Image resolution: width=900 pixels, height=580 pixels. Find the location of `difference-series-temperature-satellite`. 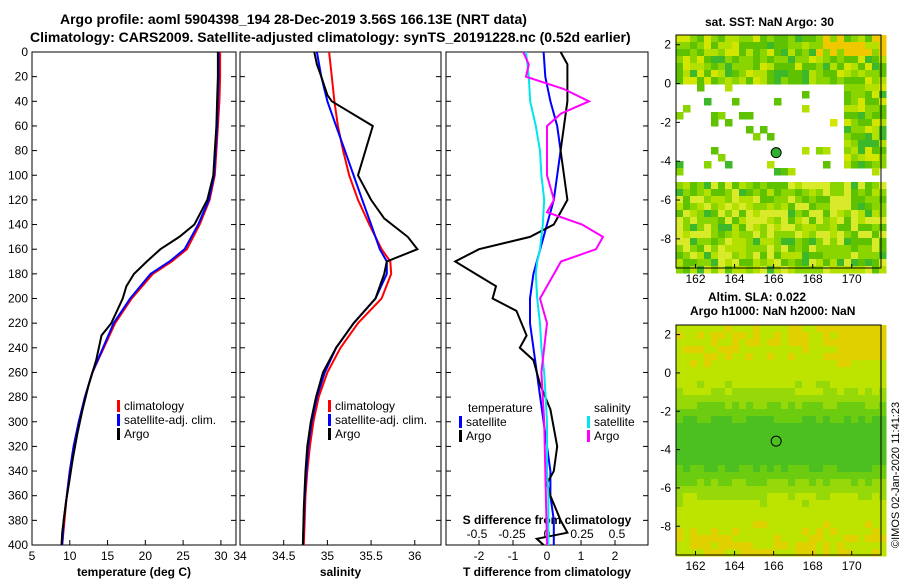

difference-series-temperature-satellite is located at coordinates (545, 298).